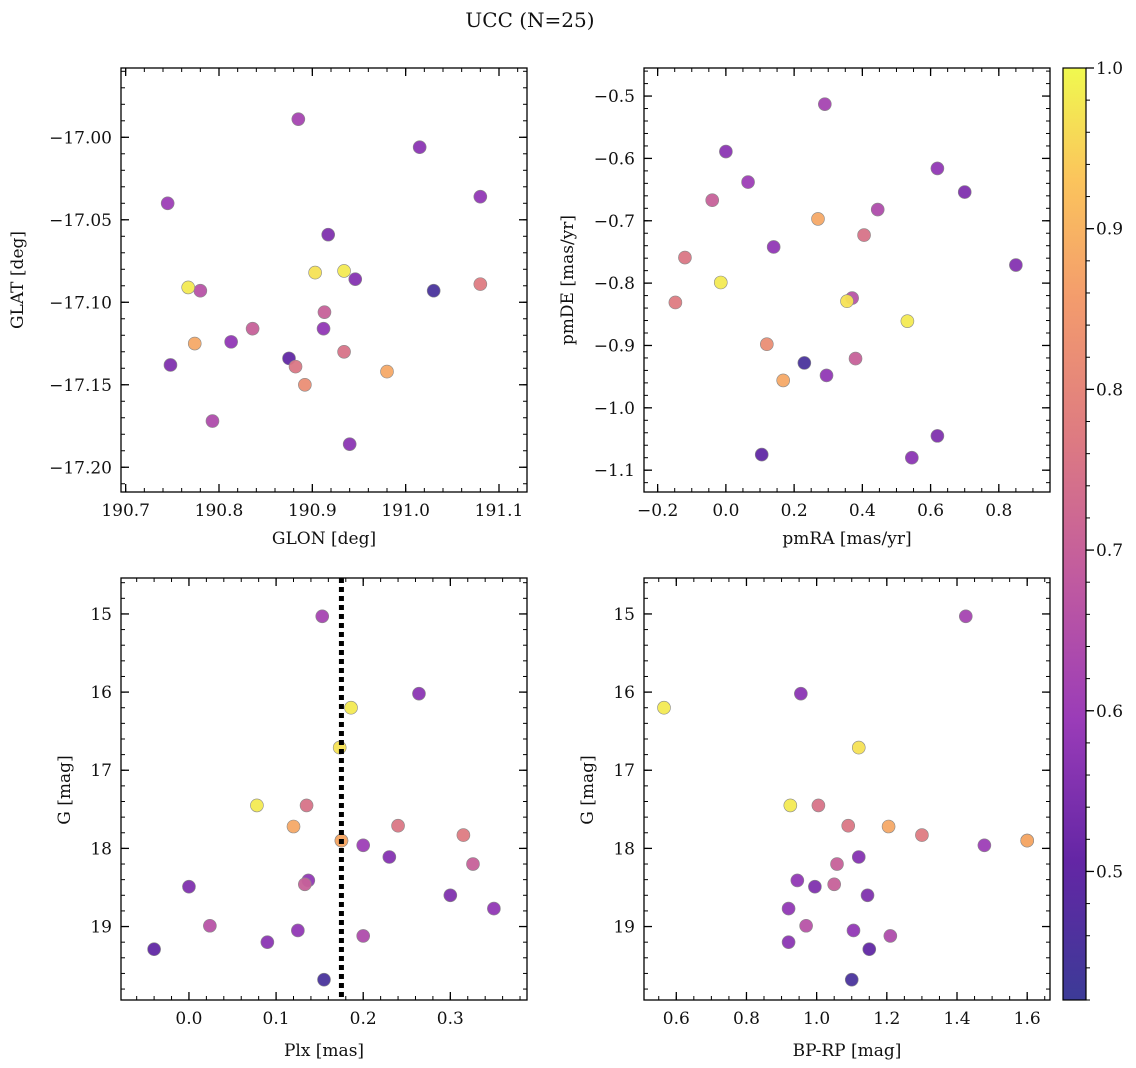  I want to click on panel-pm-y-tick-label: −1.1, so click(614, 471).